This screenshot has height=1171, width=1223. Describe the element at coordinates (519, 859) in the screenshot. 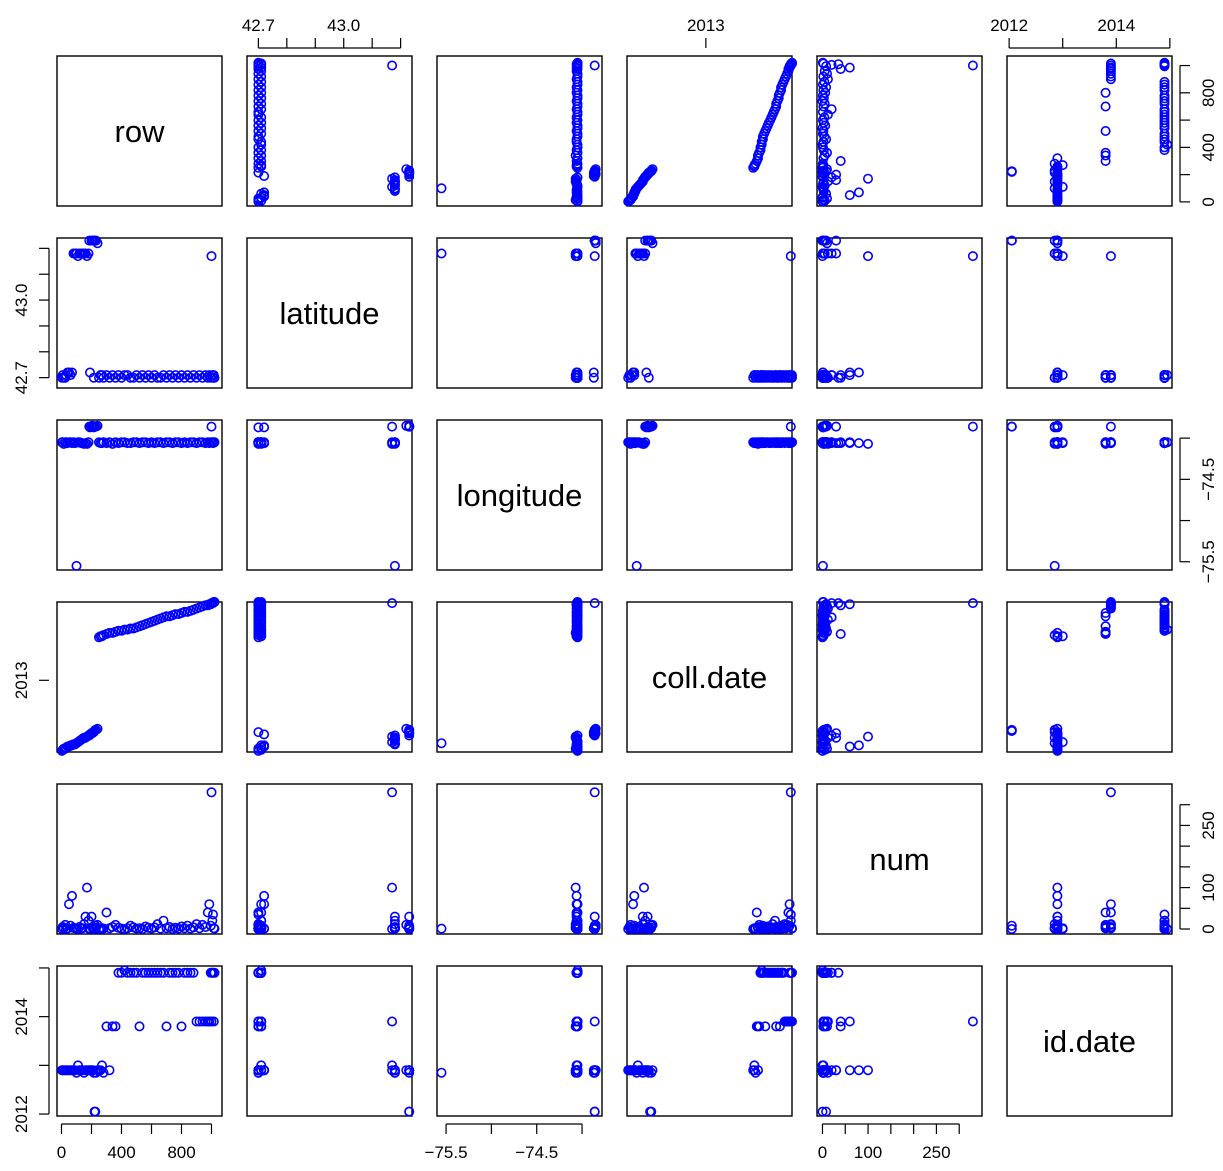

I see `panel-num-vs-longitude` at that location.